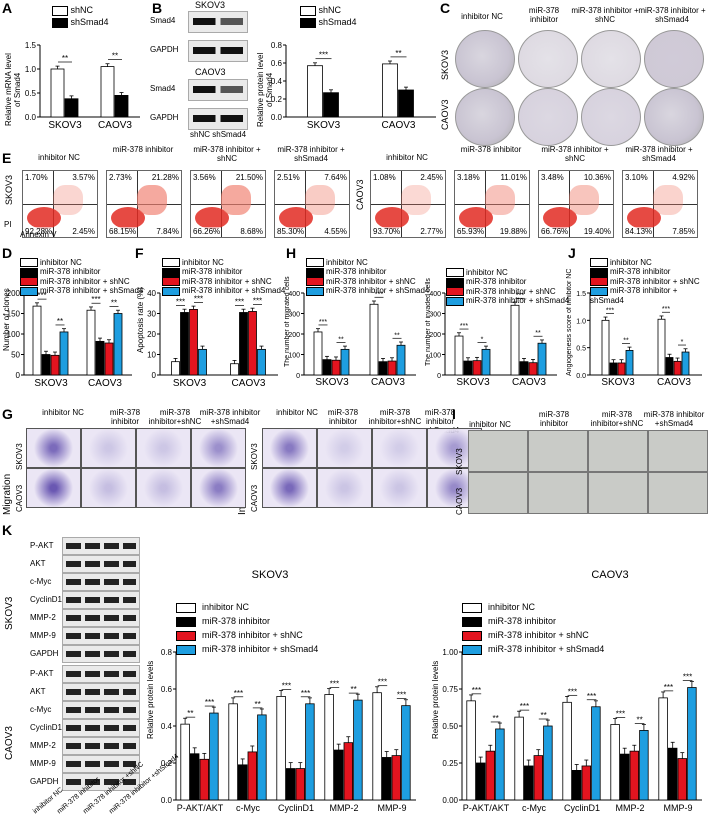 The width and height of the screenshot is (709, 825). Describe the element at coordinates (254, 456) in the screenshot. I see `g-row-skov3-inv: SKOV3` at that location.